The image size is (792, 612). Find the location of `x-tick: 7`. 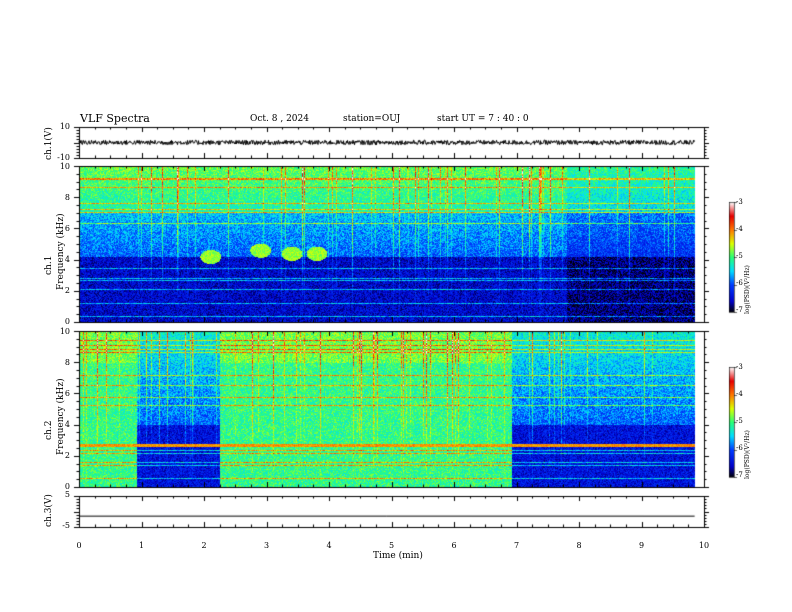

x-tick: 7 is located at coordinates (516, 545).